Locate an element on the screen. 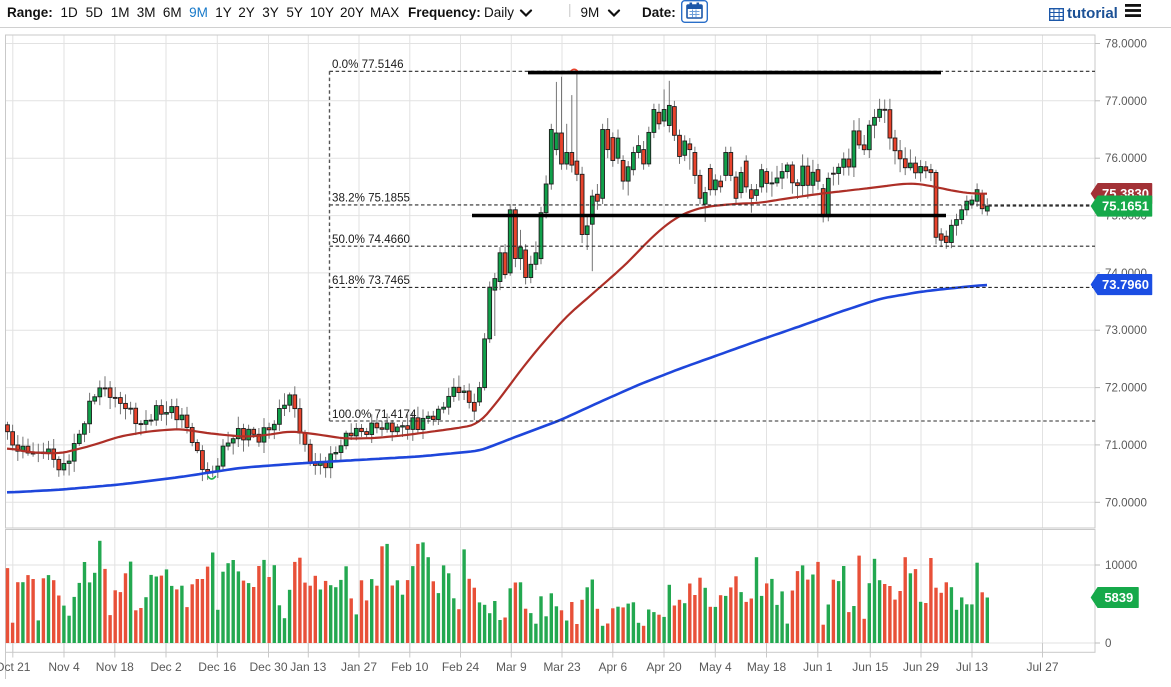 The height and width of the screenshot is (687, 1171). svg-text: Feb 24 is located at coordinates (461, 667).